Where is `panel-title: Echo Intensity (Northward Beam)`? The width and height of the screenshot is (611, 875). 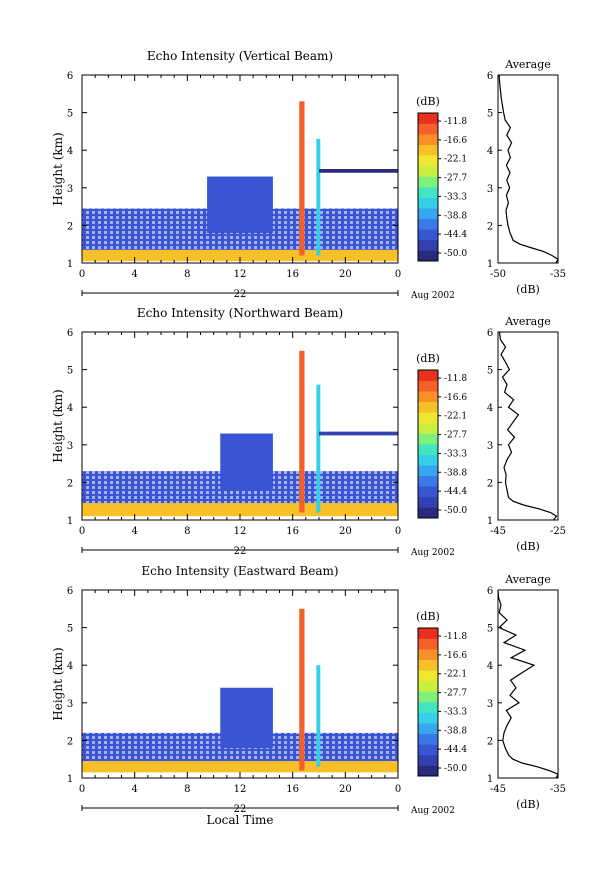
panel-title: Echo Intensity (Northward Beam) is located at coordinates (240, 313).